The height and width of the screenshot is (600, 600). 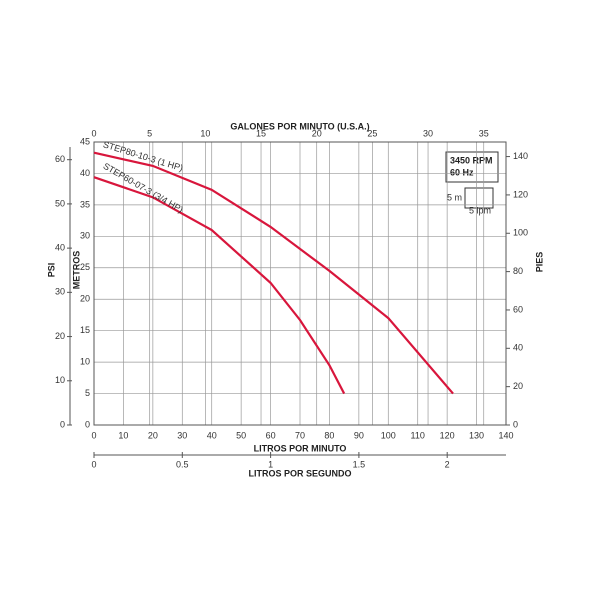 I want to click on y-tick-label: 30, so click(x=85, y=236).